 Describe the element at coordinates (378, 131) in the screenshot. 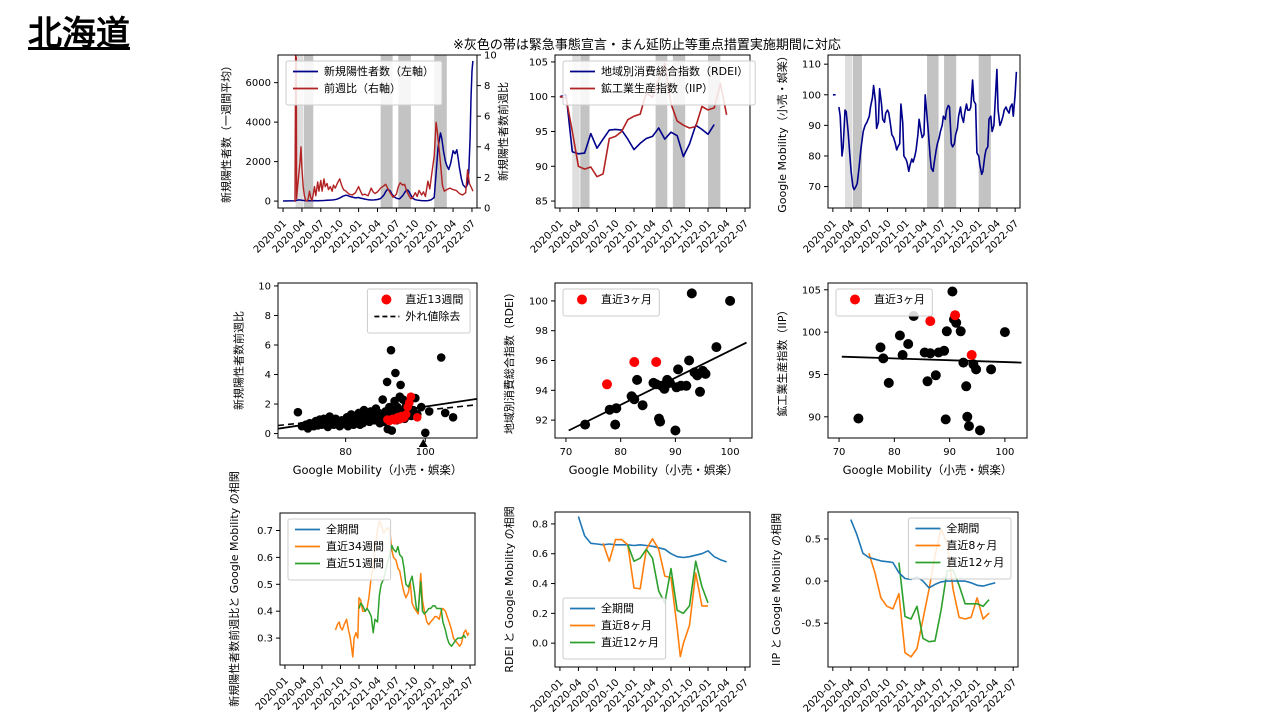

I see `series-new-cases-left-axis` at that location.